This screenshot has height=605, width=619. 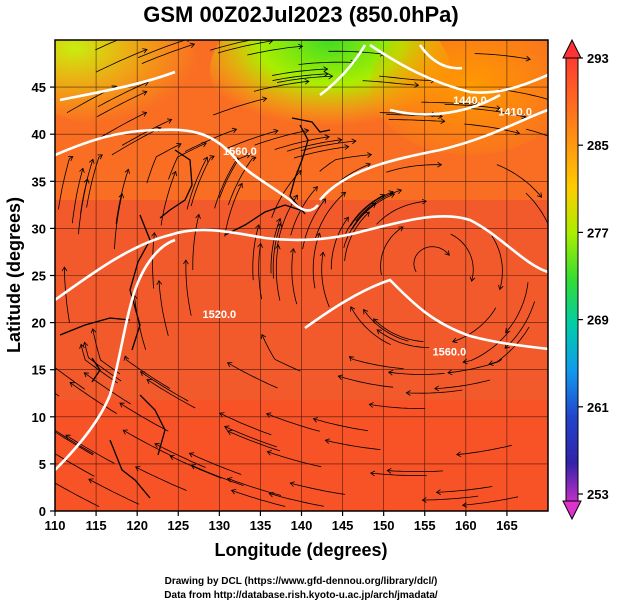 I want to click on contour-label: 1440.0, so click(x=470, y=101).